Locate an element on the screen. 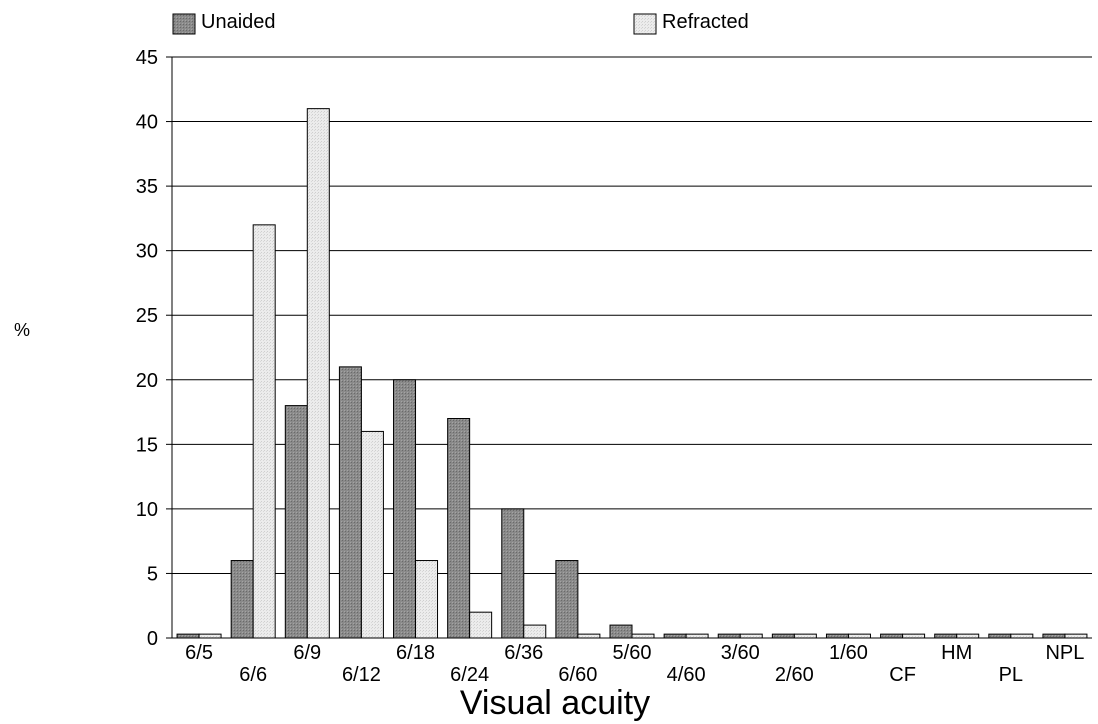 The width and height of the screenshot is (1098, 724). legend-swatch-refracted is located at coordinates (645, 24).